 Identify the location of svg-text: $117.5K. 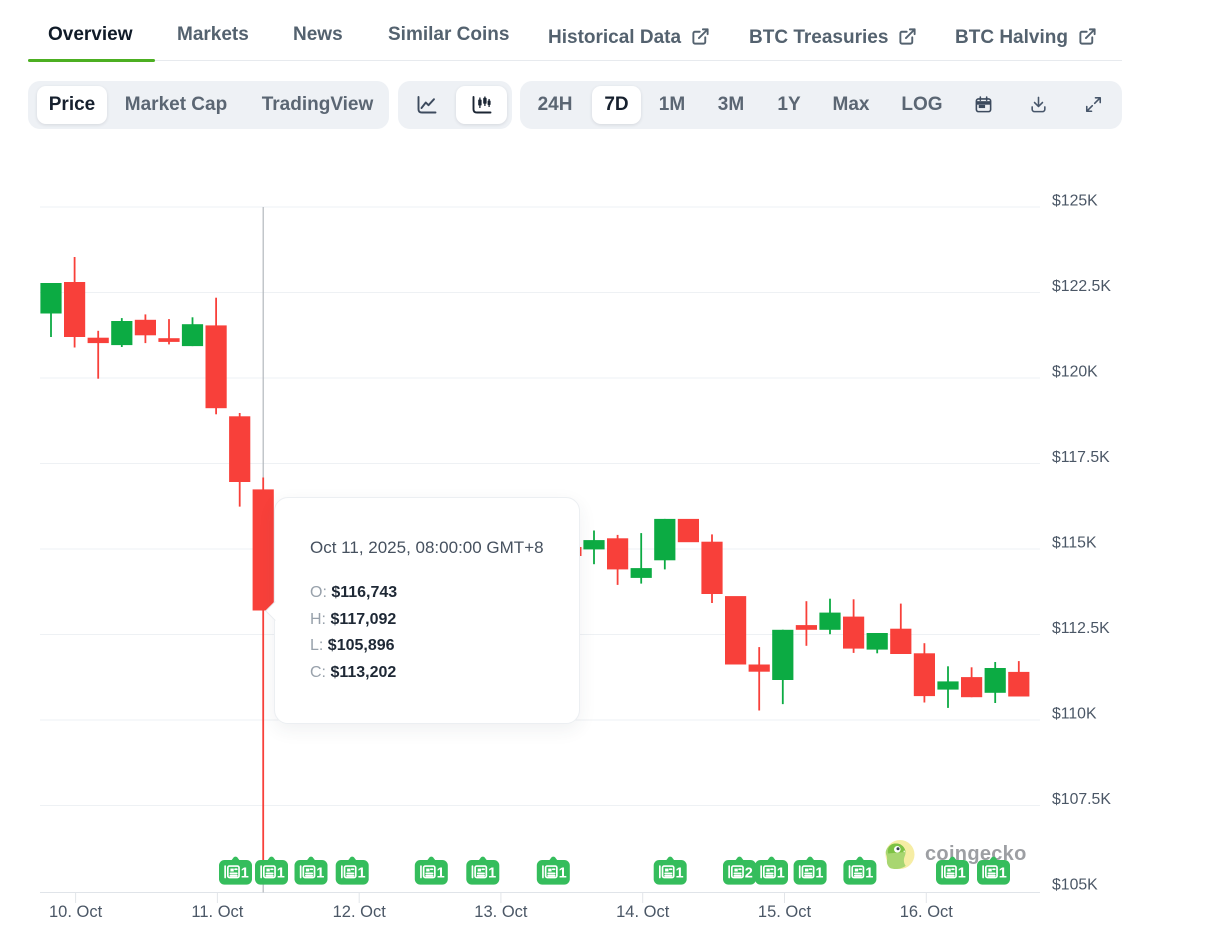
(1081, 457).